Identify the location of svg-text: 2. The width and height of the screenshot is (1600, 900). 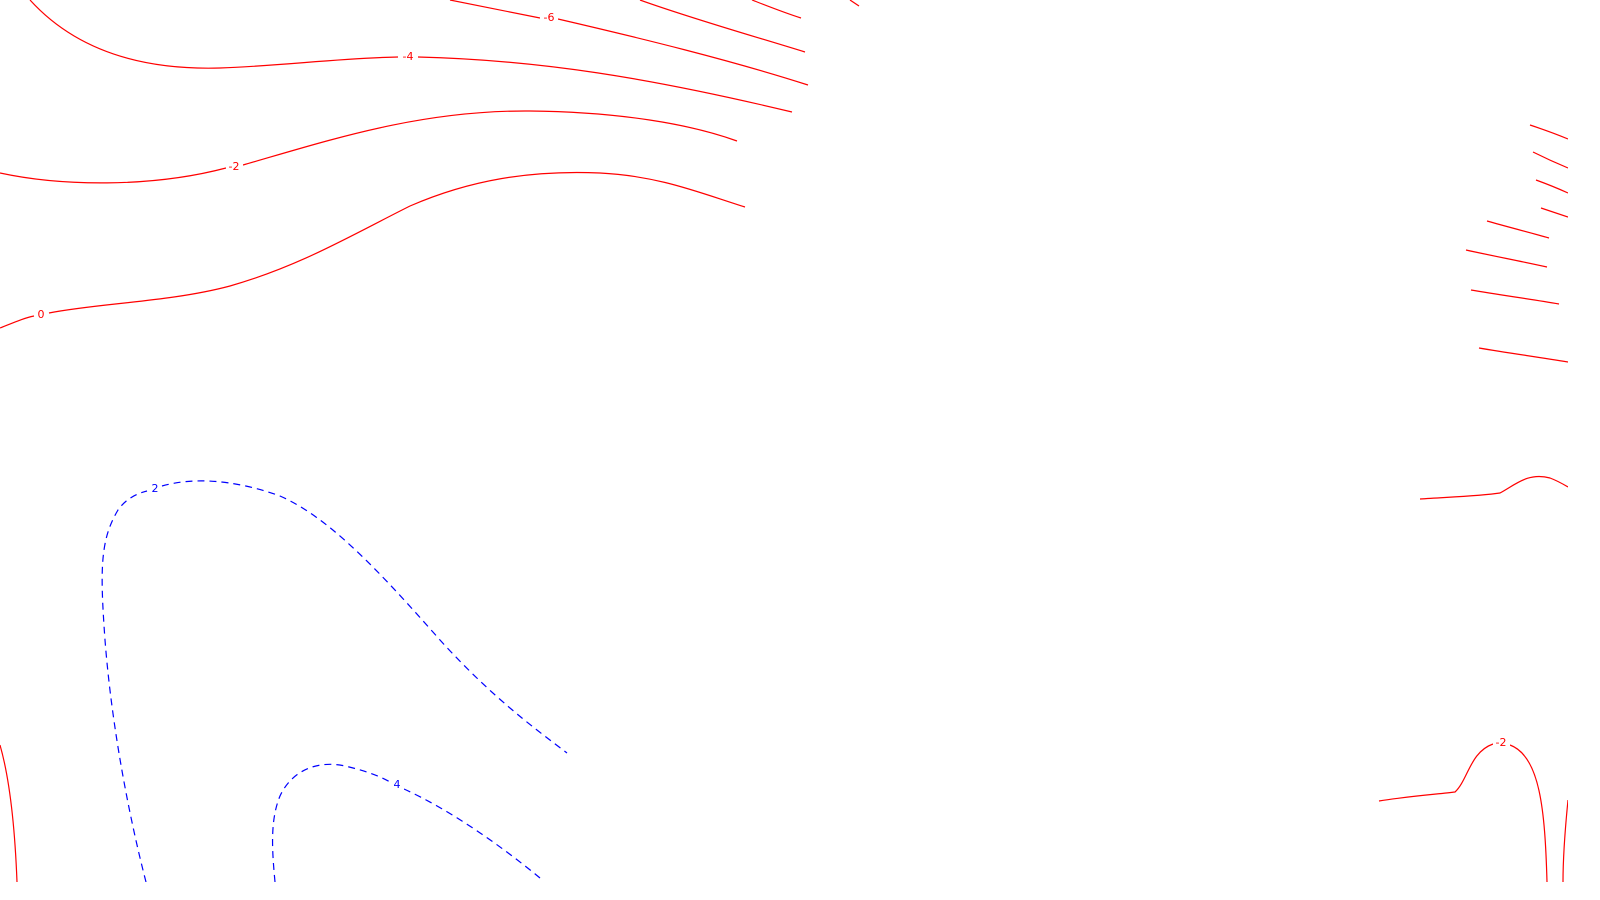
(155, 488).